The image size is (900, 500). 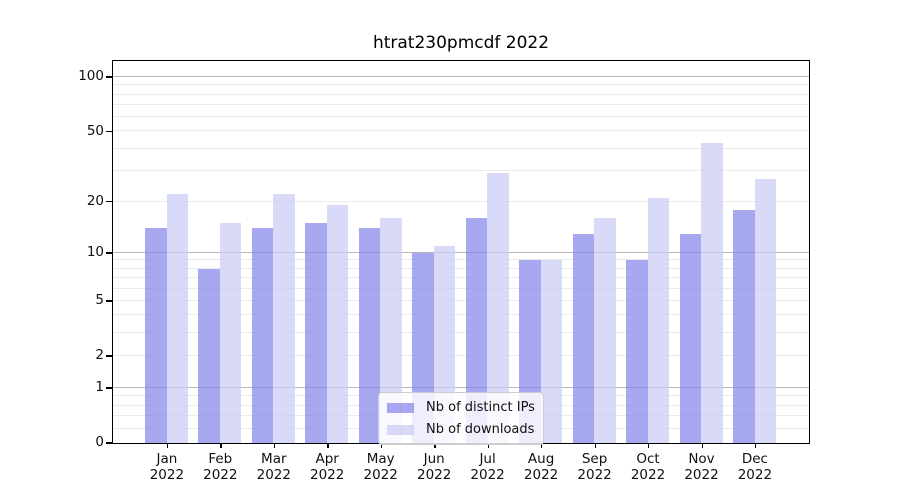 I want to click on bar-downloads-dec, so click(x=765, y=310).